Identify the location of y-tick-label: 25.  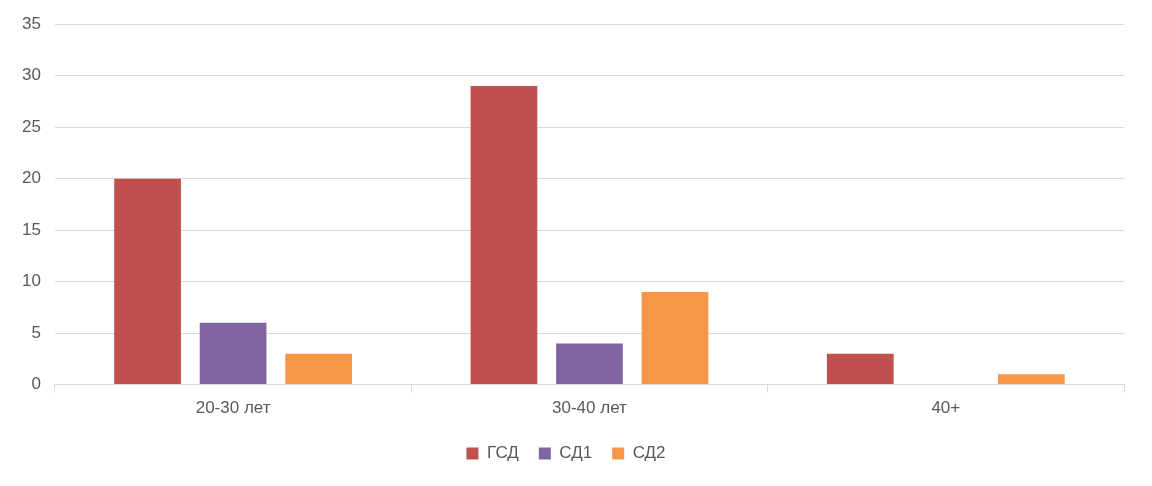
(31, 126).